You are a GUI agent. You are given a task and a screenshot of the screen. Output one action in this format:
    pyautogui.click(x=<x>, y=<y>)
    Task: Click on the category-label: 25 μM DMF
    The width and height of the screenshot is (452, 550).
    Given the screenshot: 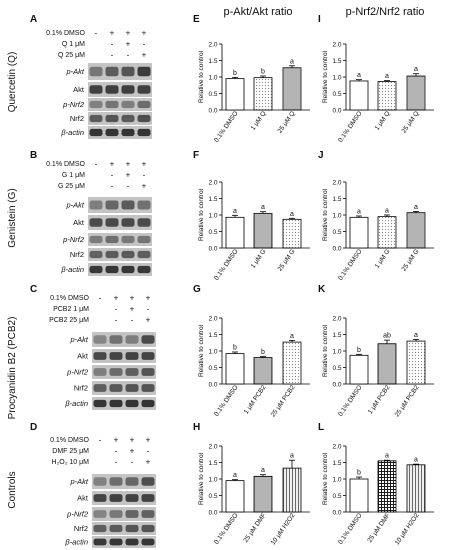 What is the action you would take?
    pyautogui.click(x=378, y=528)
    